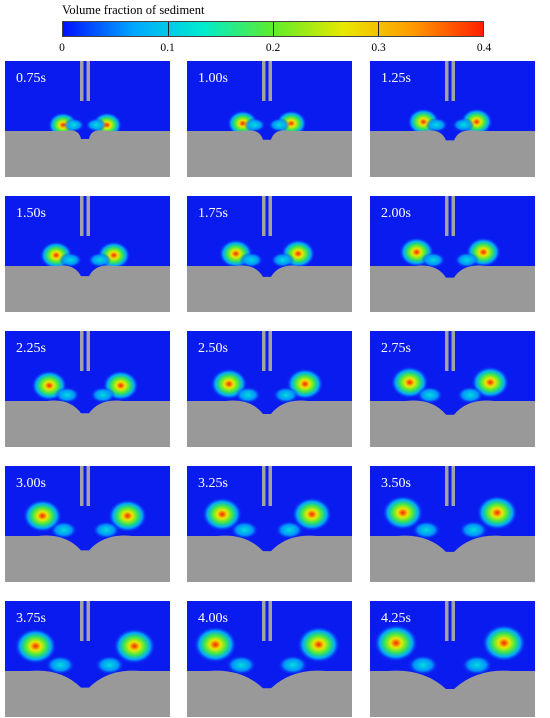  I want to click on snapshot-panel: 3.50s, so click(452, 524).